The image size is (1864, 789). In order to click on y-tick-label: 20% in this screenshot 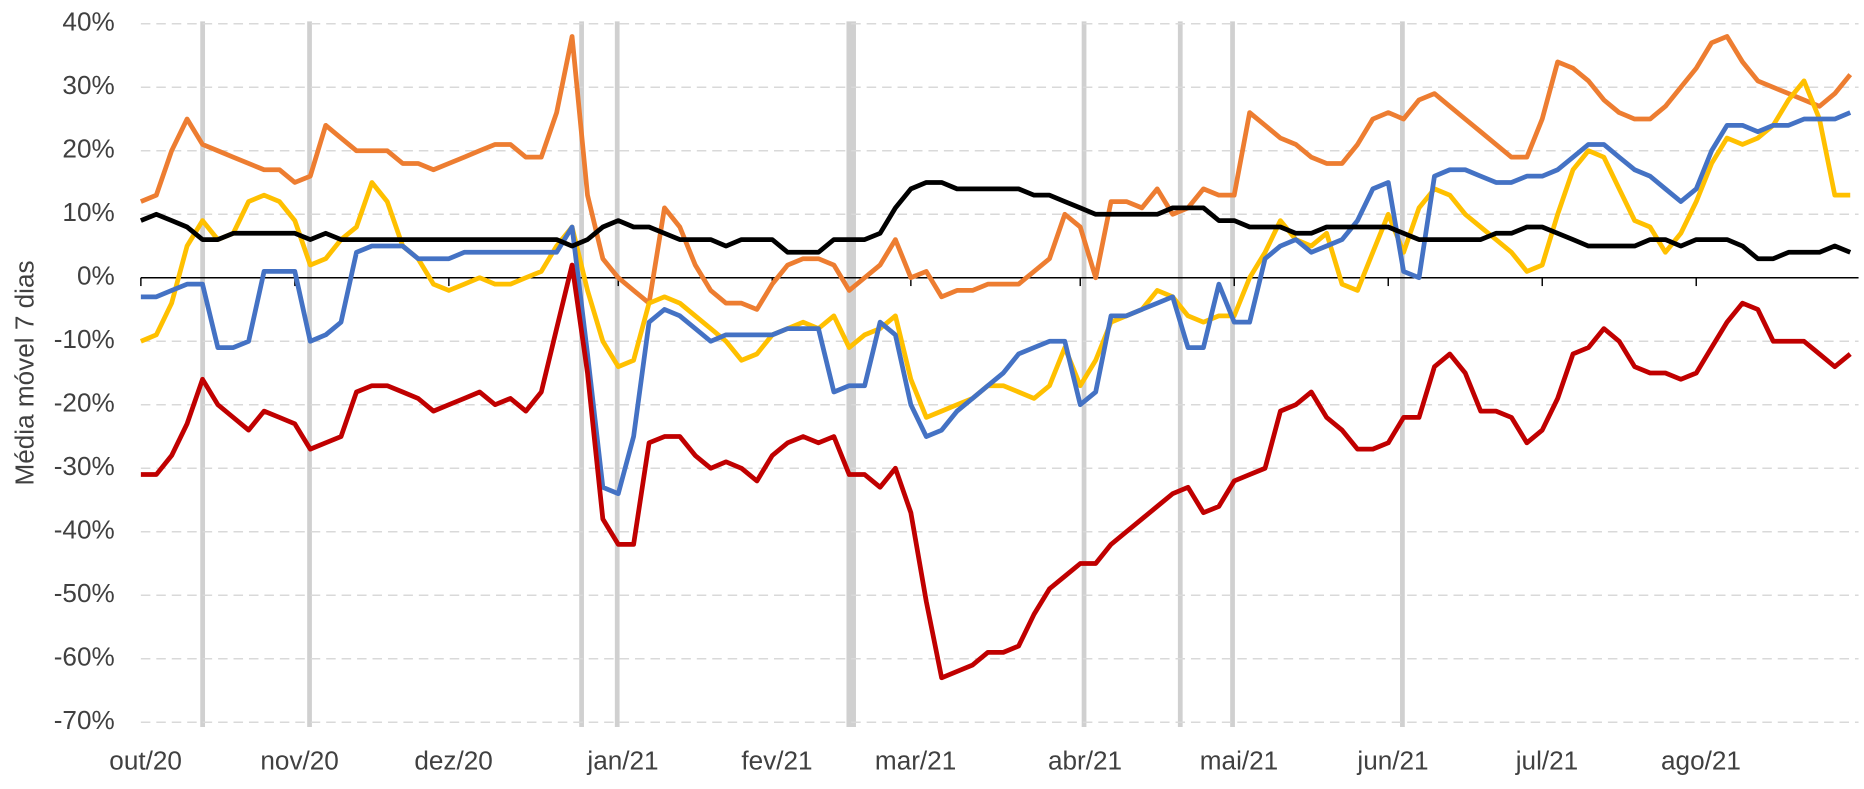, I will do `click(88, 149)`.